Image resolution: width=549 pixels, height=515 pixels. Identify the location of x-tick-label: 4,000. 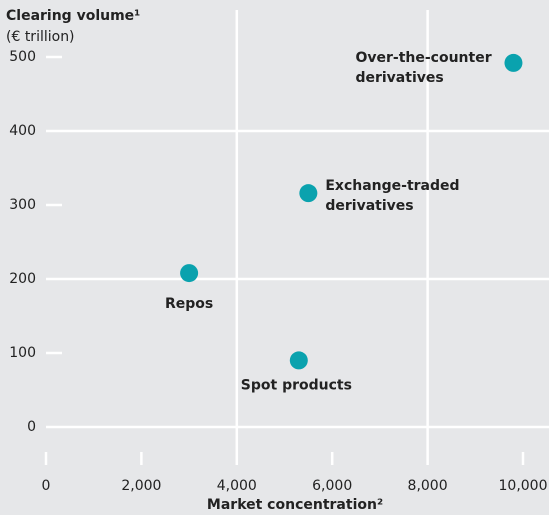
(237, 486).